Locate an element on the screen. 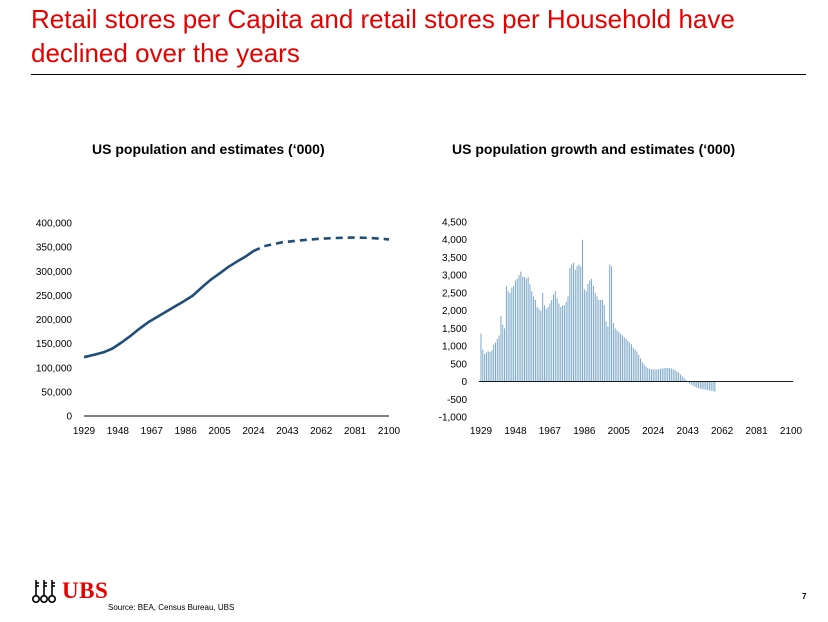 This screenshot has width=828, height=622. y-tick-label: 50,000 is located at coordinates (56, 392).